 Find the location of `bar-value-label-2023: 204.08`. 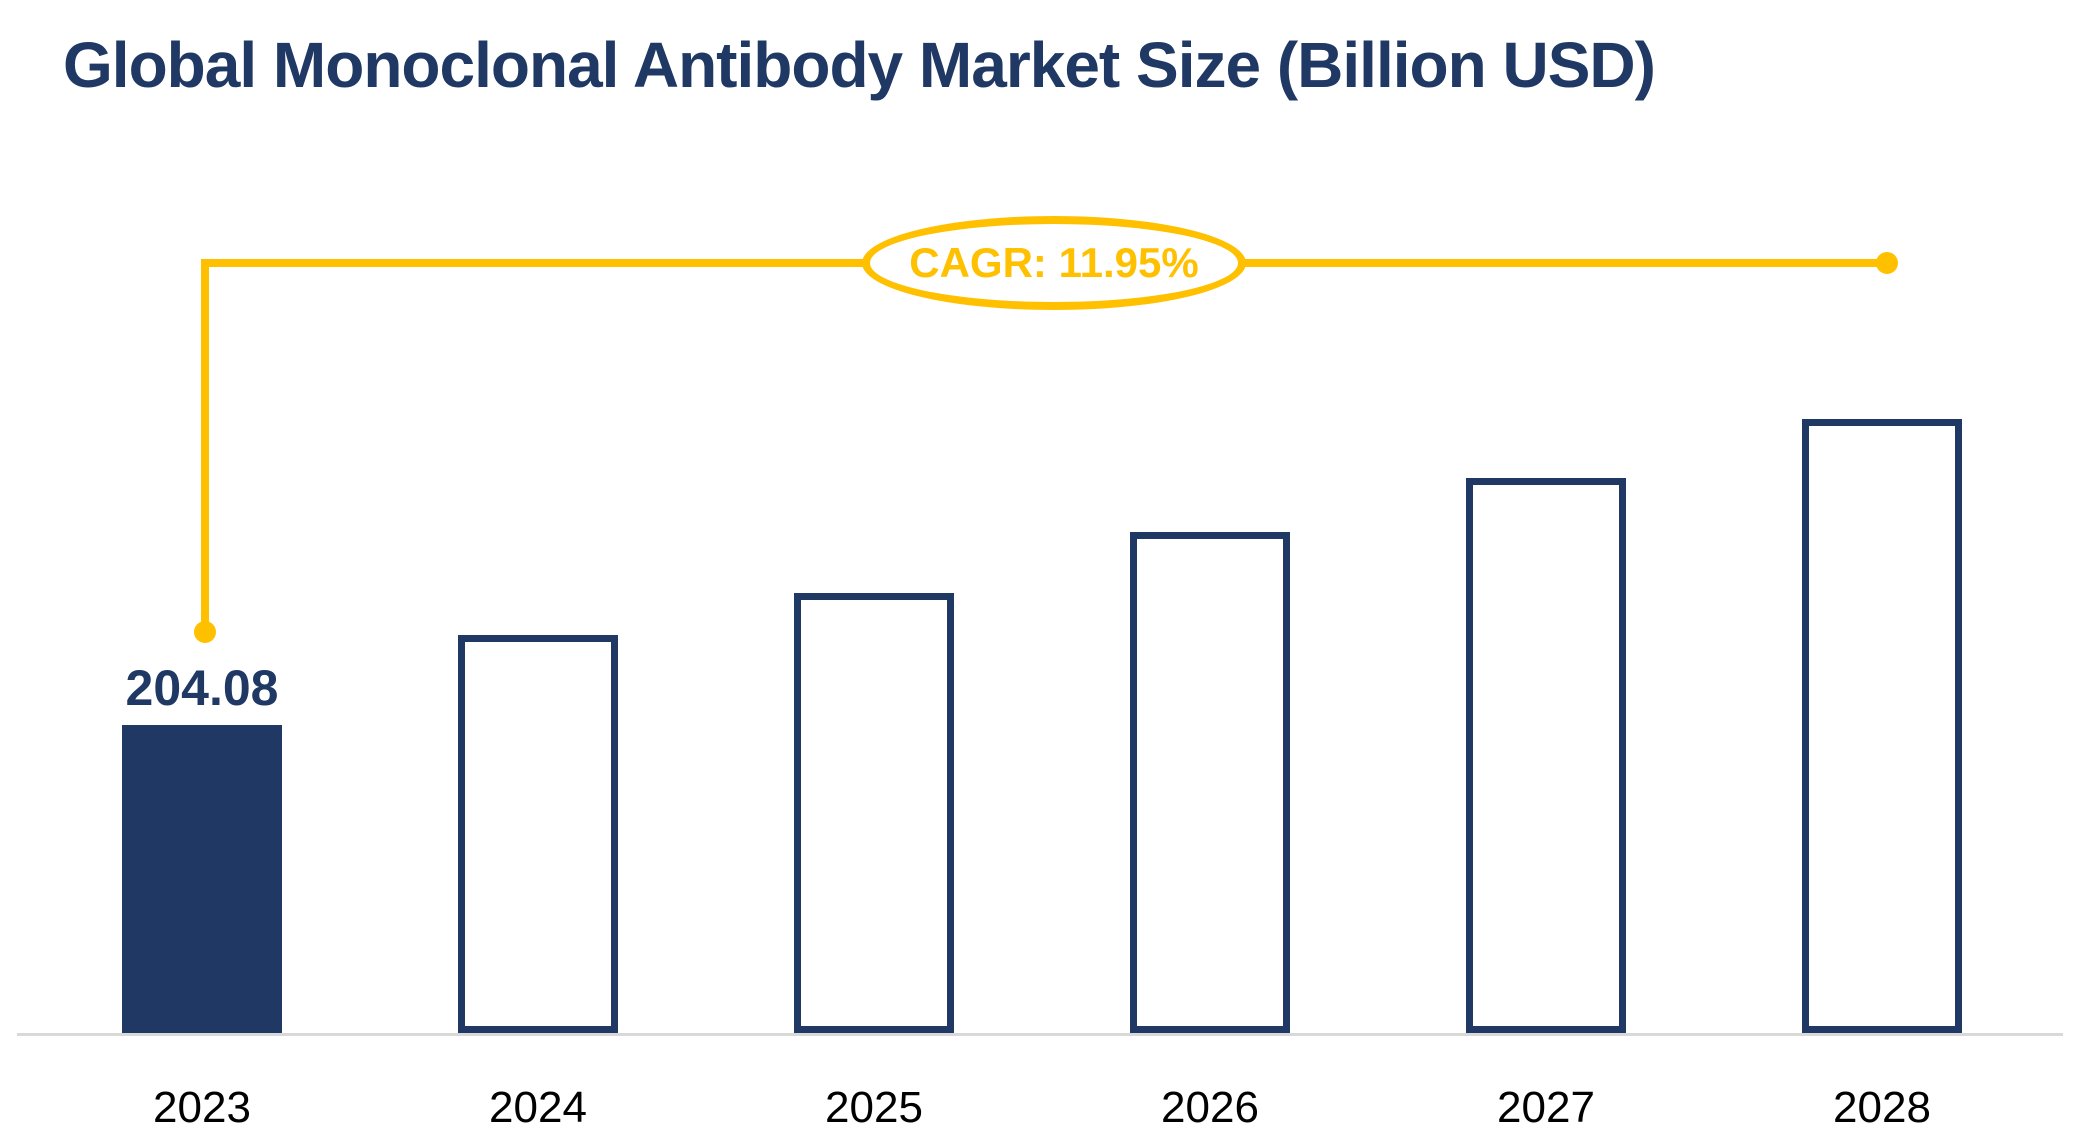

bar-value-label-2023: 204.08 is located at coordinates (202, 688).